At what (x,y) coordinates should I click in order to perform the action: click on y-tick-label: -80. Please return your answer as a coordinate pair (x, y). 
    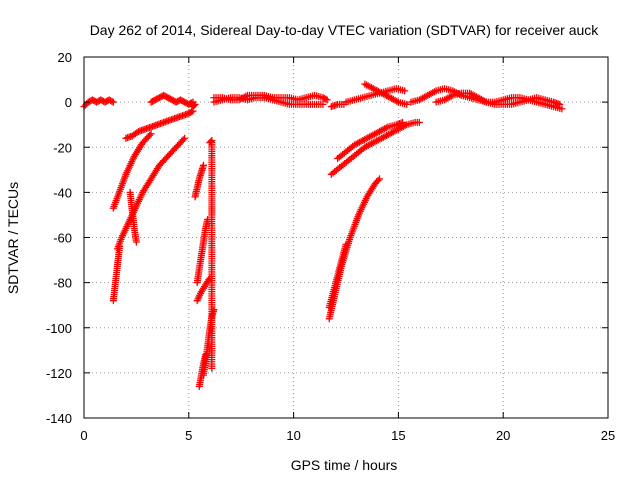
    Looking at the image, I should click on (62, 283).